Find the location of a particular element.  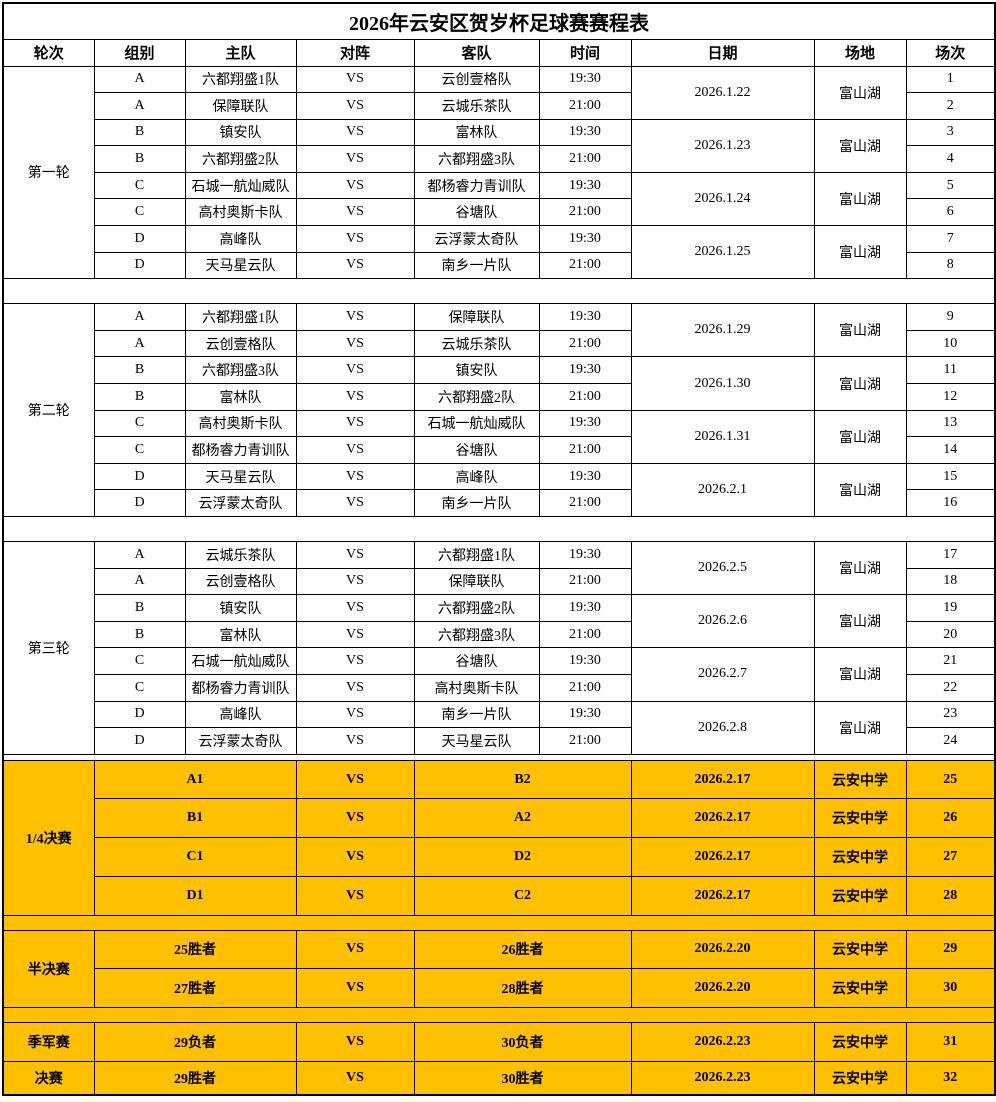

match-number: 1 is located at coordinates (950, 79).